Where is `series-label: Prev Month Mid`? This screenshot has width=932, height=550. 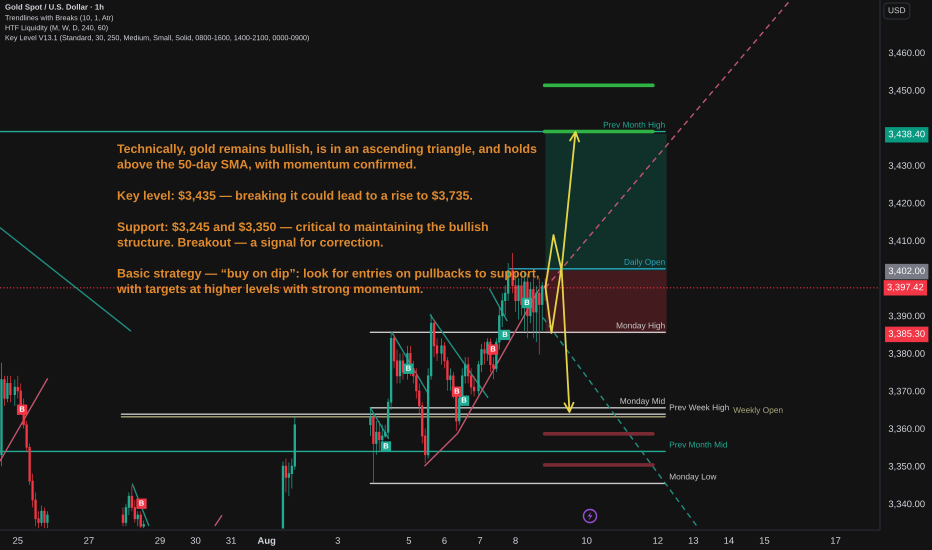 series-label: Prev Month Mid is located at coordinates (698, 444).